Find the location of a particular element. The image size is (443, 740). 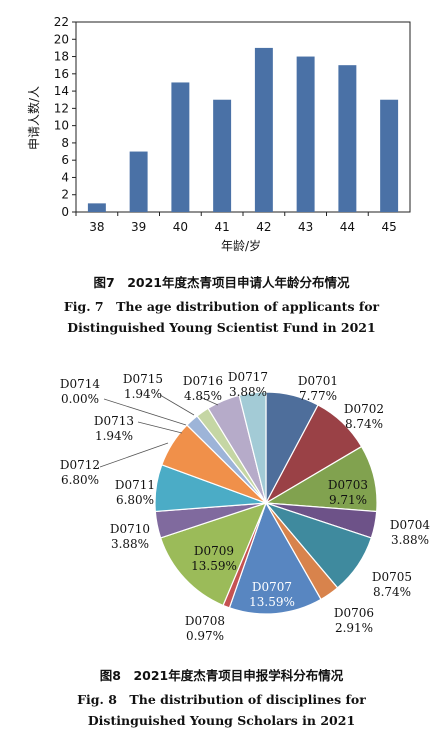

leader-d0714 is located at coordinates (145, 412).